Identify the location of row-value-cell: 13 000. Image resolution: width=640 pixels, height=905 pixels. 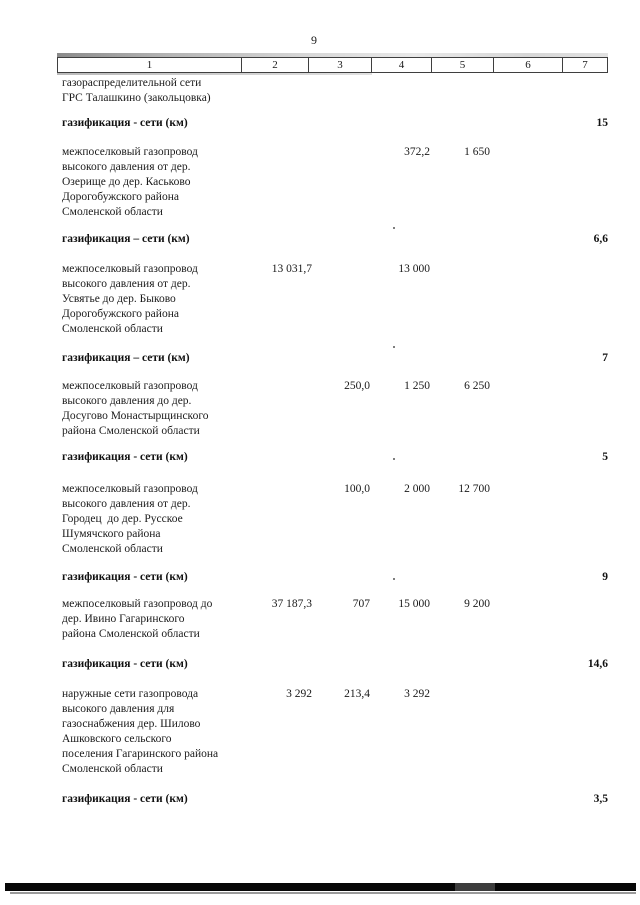
(414, 269).